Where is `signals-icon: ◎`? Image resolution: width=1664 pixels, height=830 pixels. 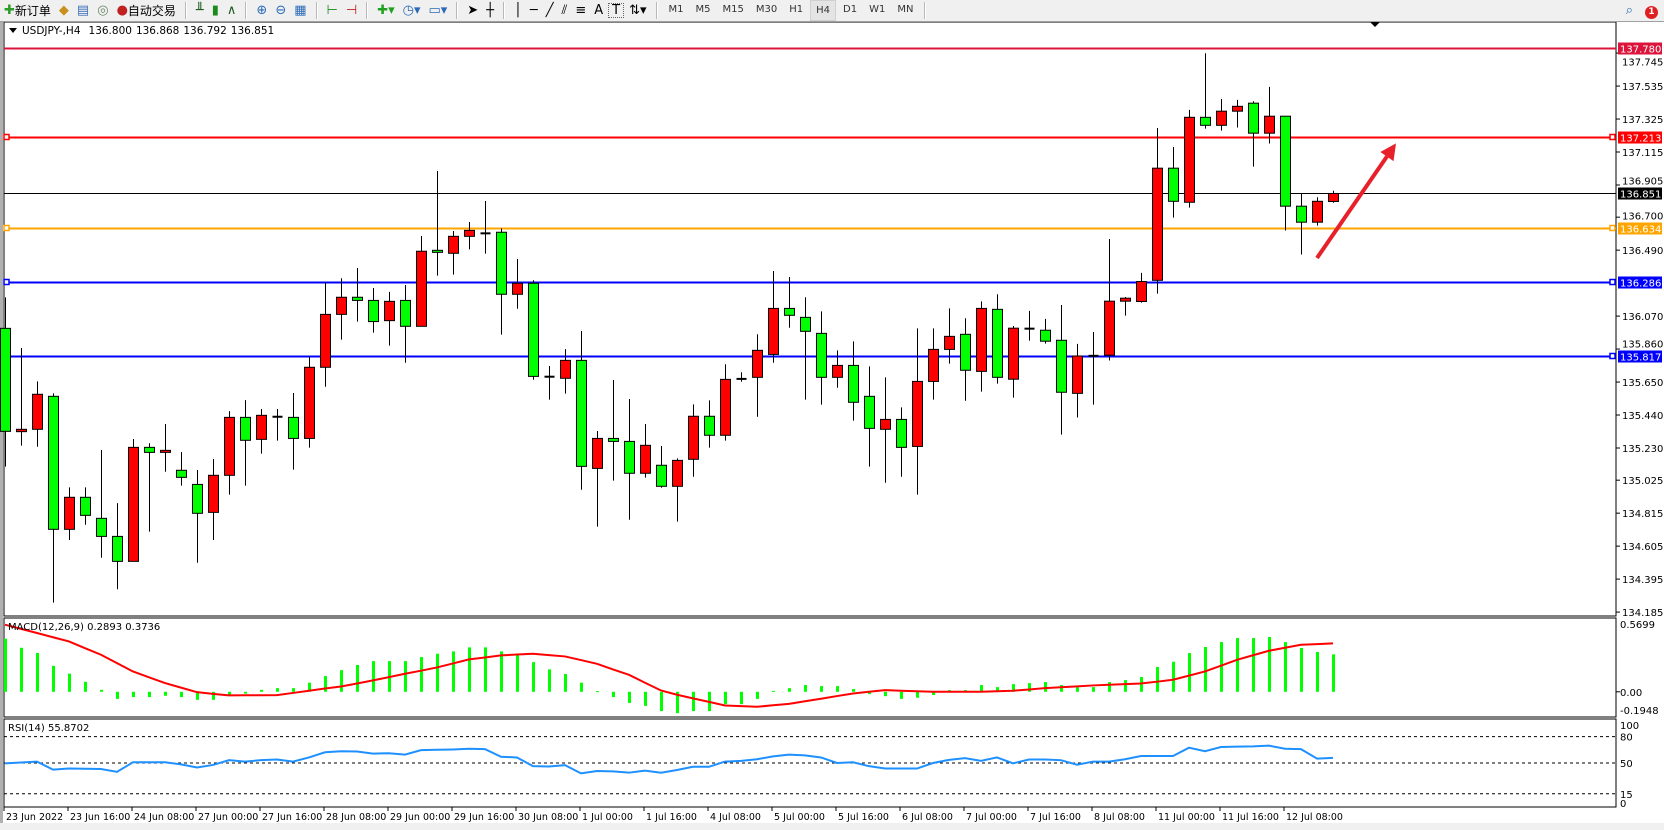
signals-icon: ◎ is located at coordinates (103, 10).